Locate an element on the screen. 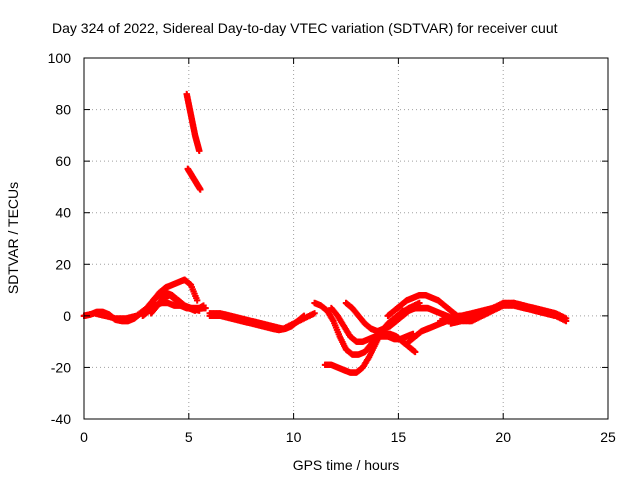  y-tick-label: -40 is located at coordinates (61, 419).